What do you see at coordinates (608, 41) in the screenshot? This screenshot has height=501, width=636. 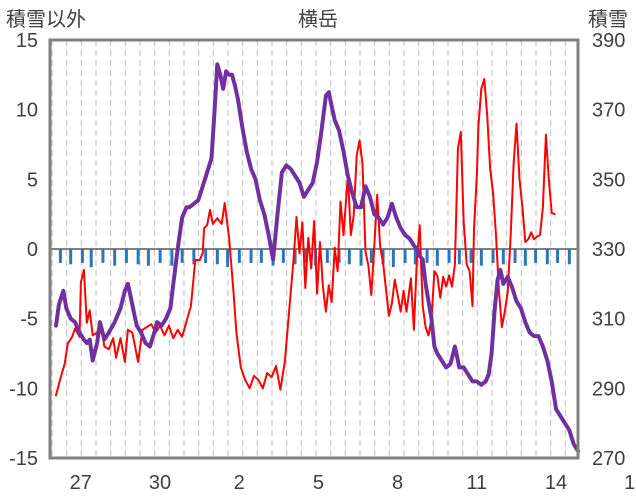 I see `right-y-tick-label: 390` at bounding box center [608, 41].